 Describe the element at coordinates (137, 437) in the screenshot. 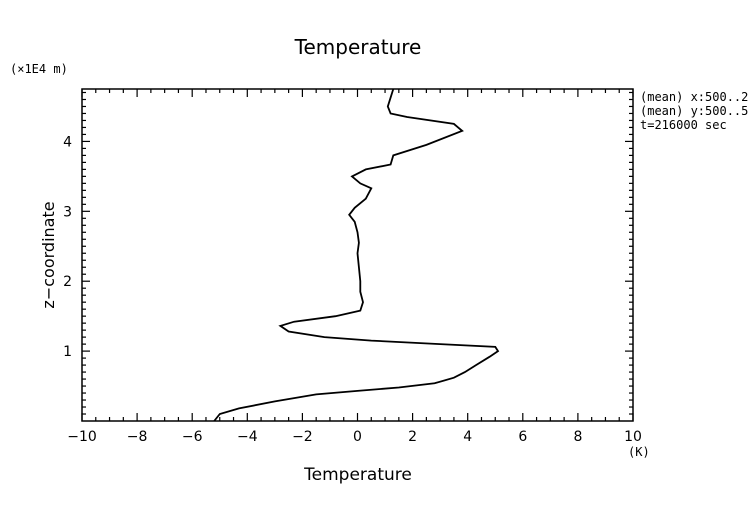

I see `x-tick-label: −8` at that location.